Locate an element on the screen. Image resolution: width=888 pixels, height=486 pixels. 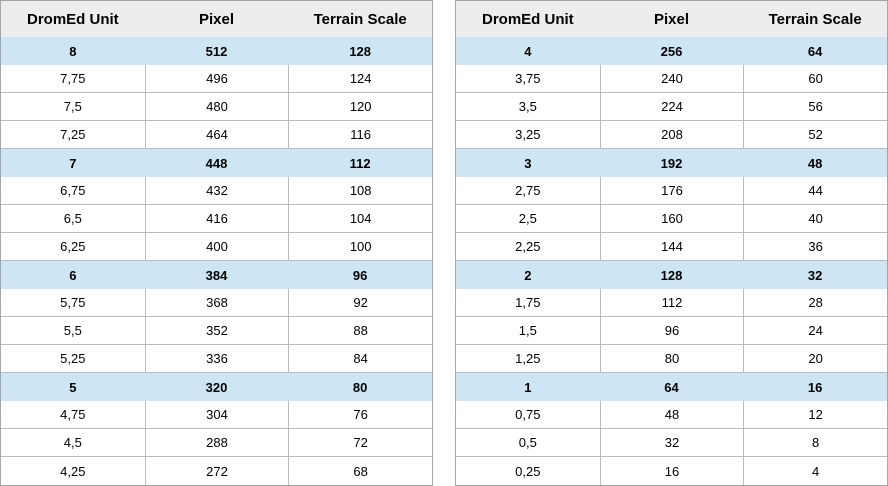
table-cell: 100 is located at coordinates (360, 246).